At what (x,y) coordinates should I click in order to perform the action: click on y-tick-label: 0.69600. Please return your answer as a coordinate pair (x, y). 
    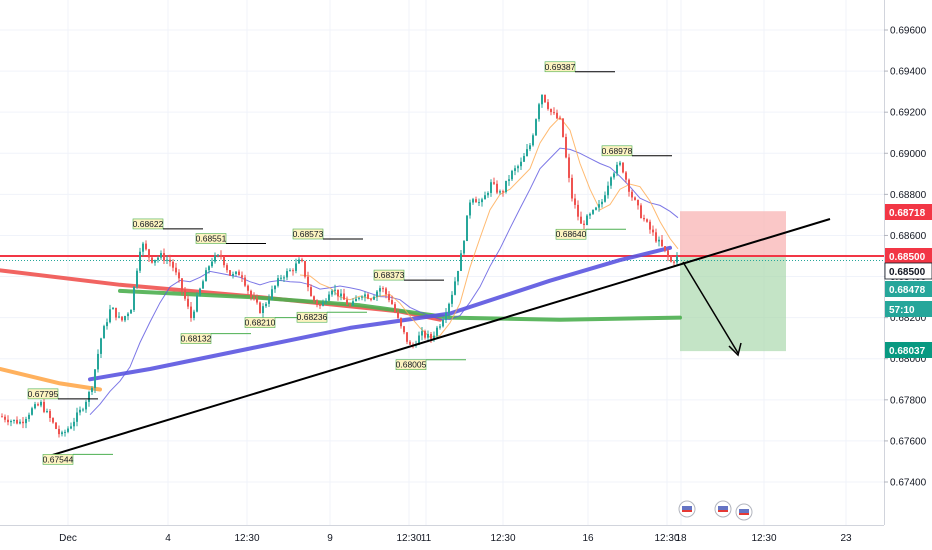
    Looking at the image, I should click on (908, 31).